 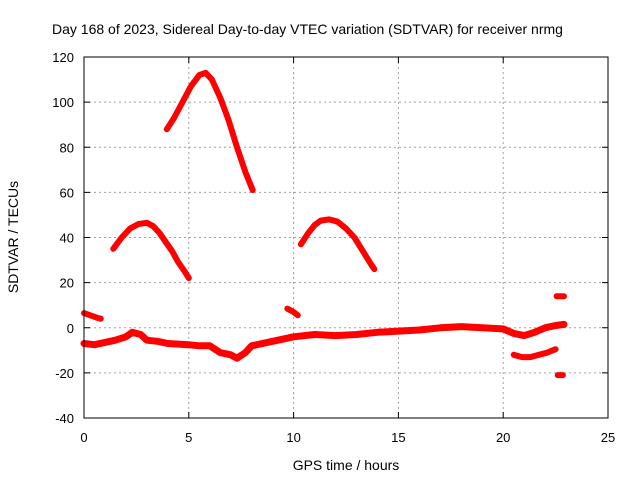 What do you see at coordinates (67, 238) in the screenshot?
I see `y-tick-label: 40` at bounding box center [67, 238].